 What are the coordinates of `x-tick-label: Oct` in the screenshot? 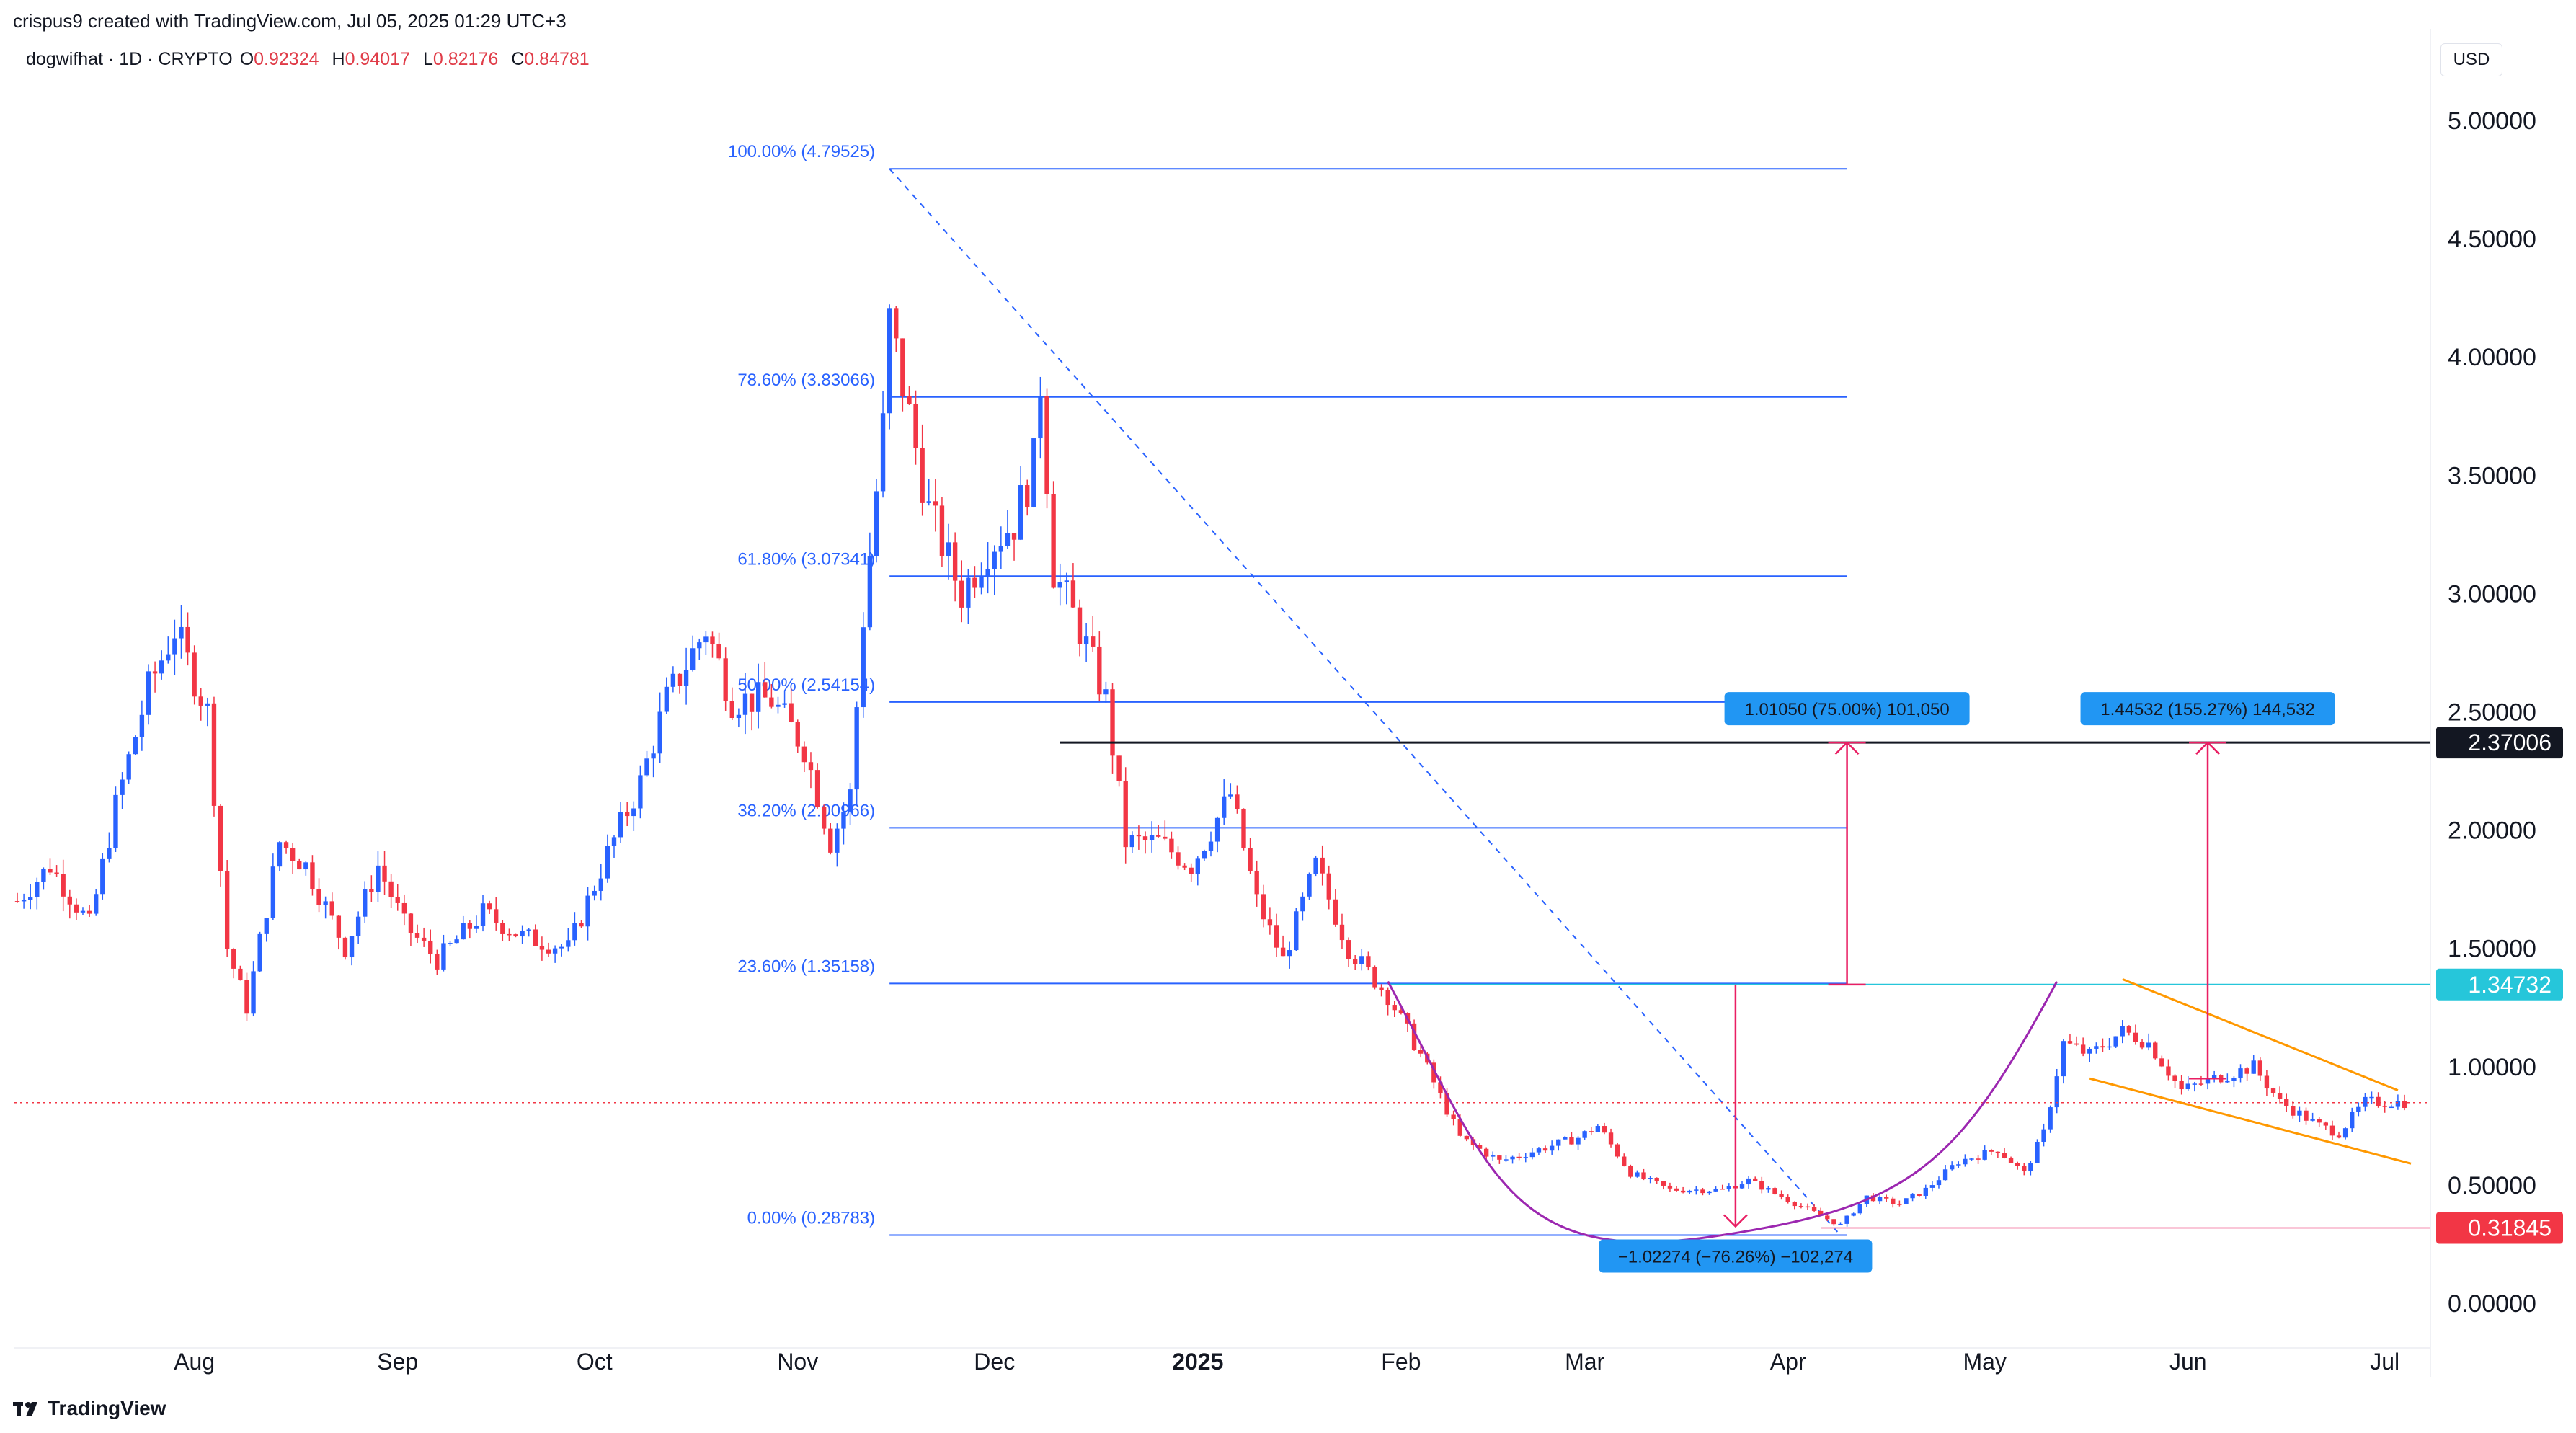 It's located at (595, 1362).